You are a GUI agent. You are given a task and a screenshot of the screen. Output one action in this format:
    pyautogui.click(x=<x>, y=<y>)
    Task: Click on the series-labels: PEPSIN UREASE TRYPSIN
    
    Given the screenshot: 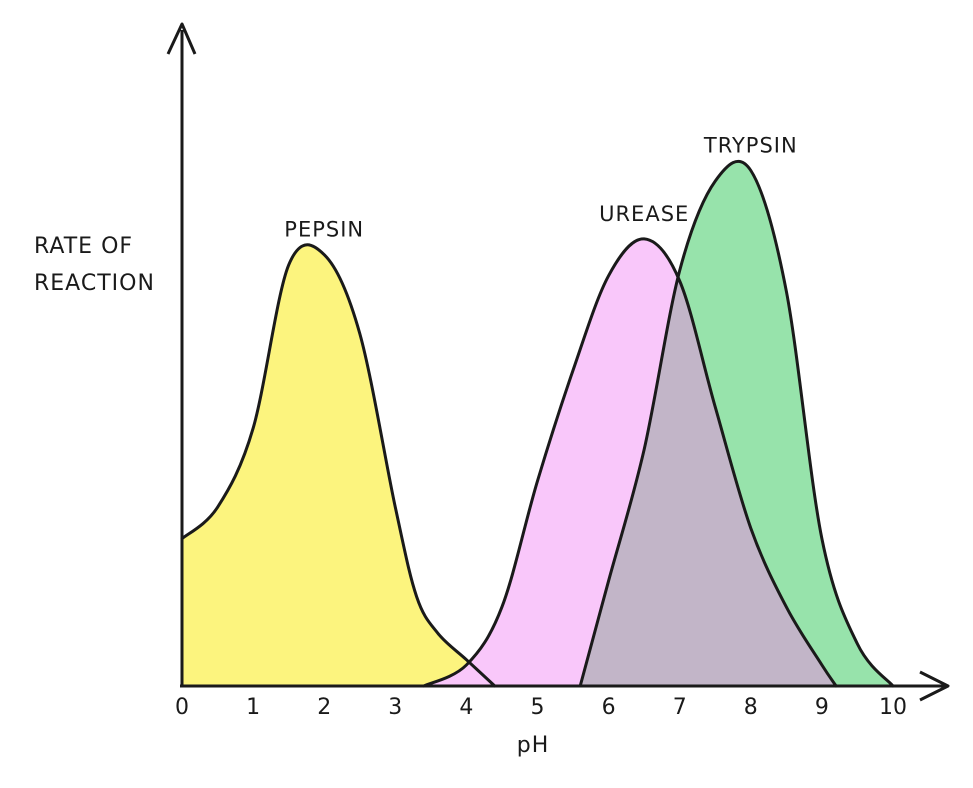 What is the action you would take?
    pyautogui.click(x=541, y=188)
    